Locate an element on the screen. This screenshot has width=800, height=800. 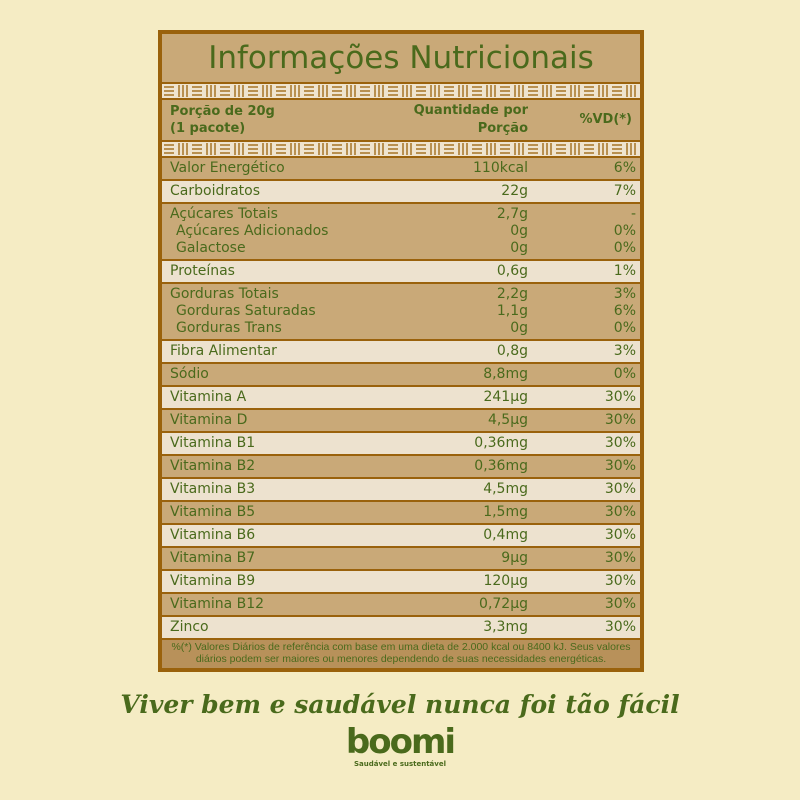
nutrient-quantity: 2,7g is located at coordinates (512, 214).